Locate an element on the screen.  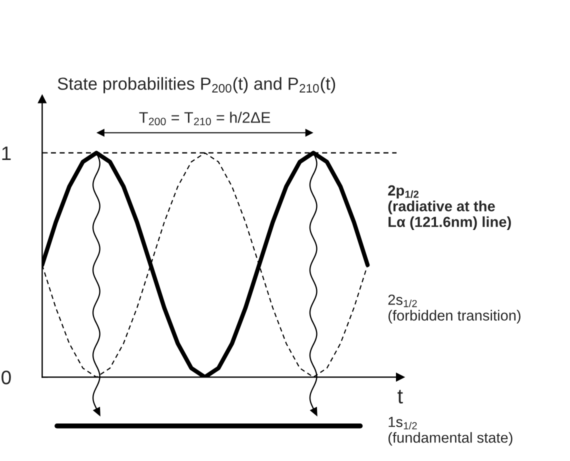
x-axis-title: t is located at coordinates (400, 397).